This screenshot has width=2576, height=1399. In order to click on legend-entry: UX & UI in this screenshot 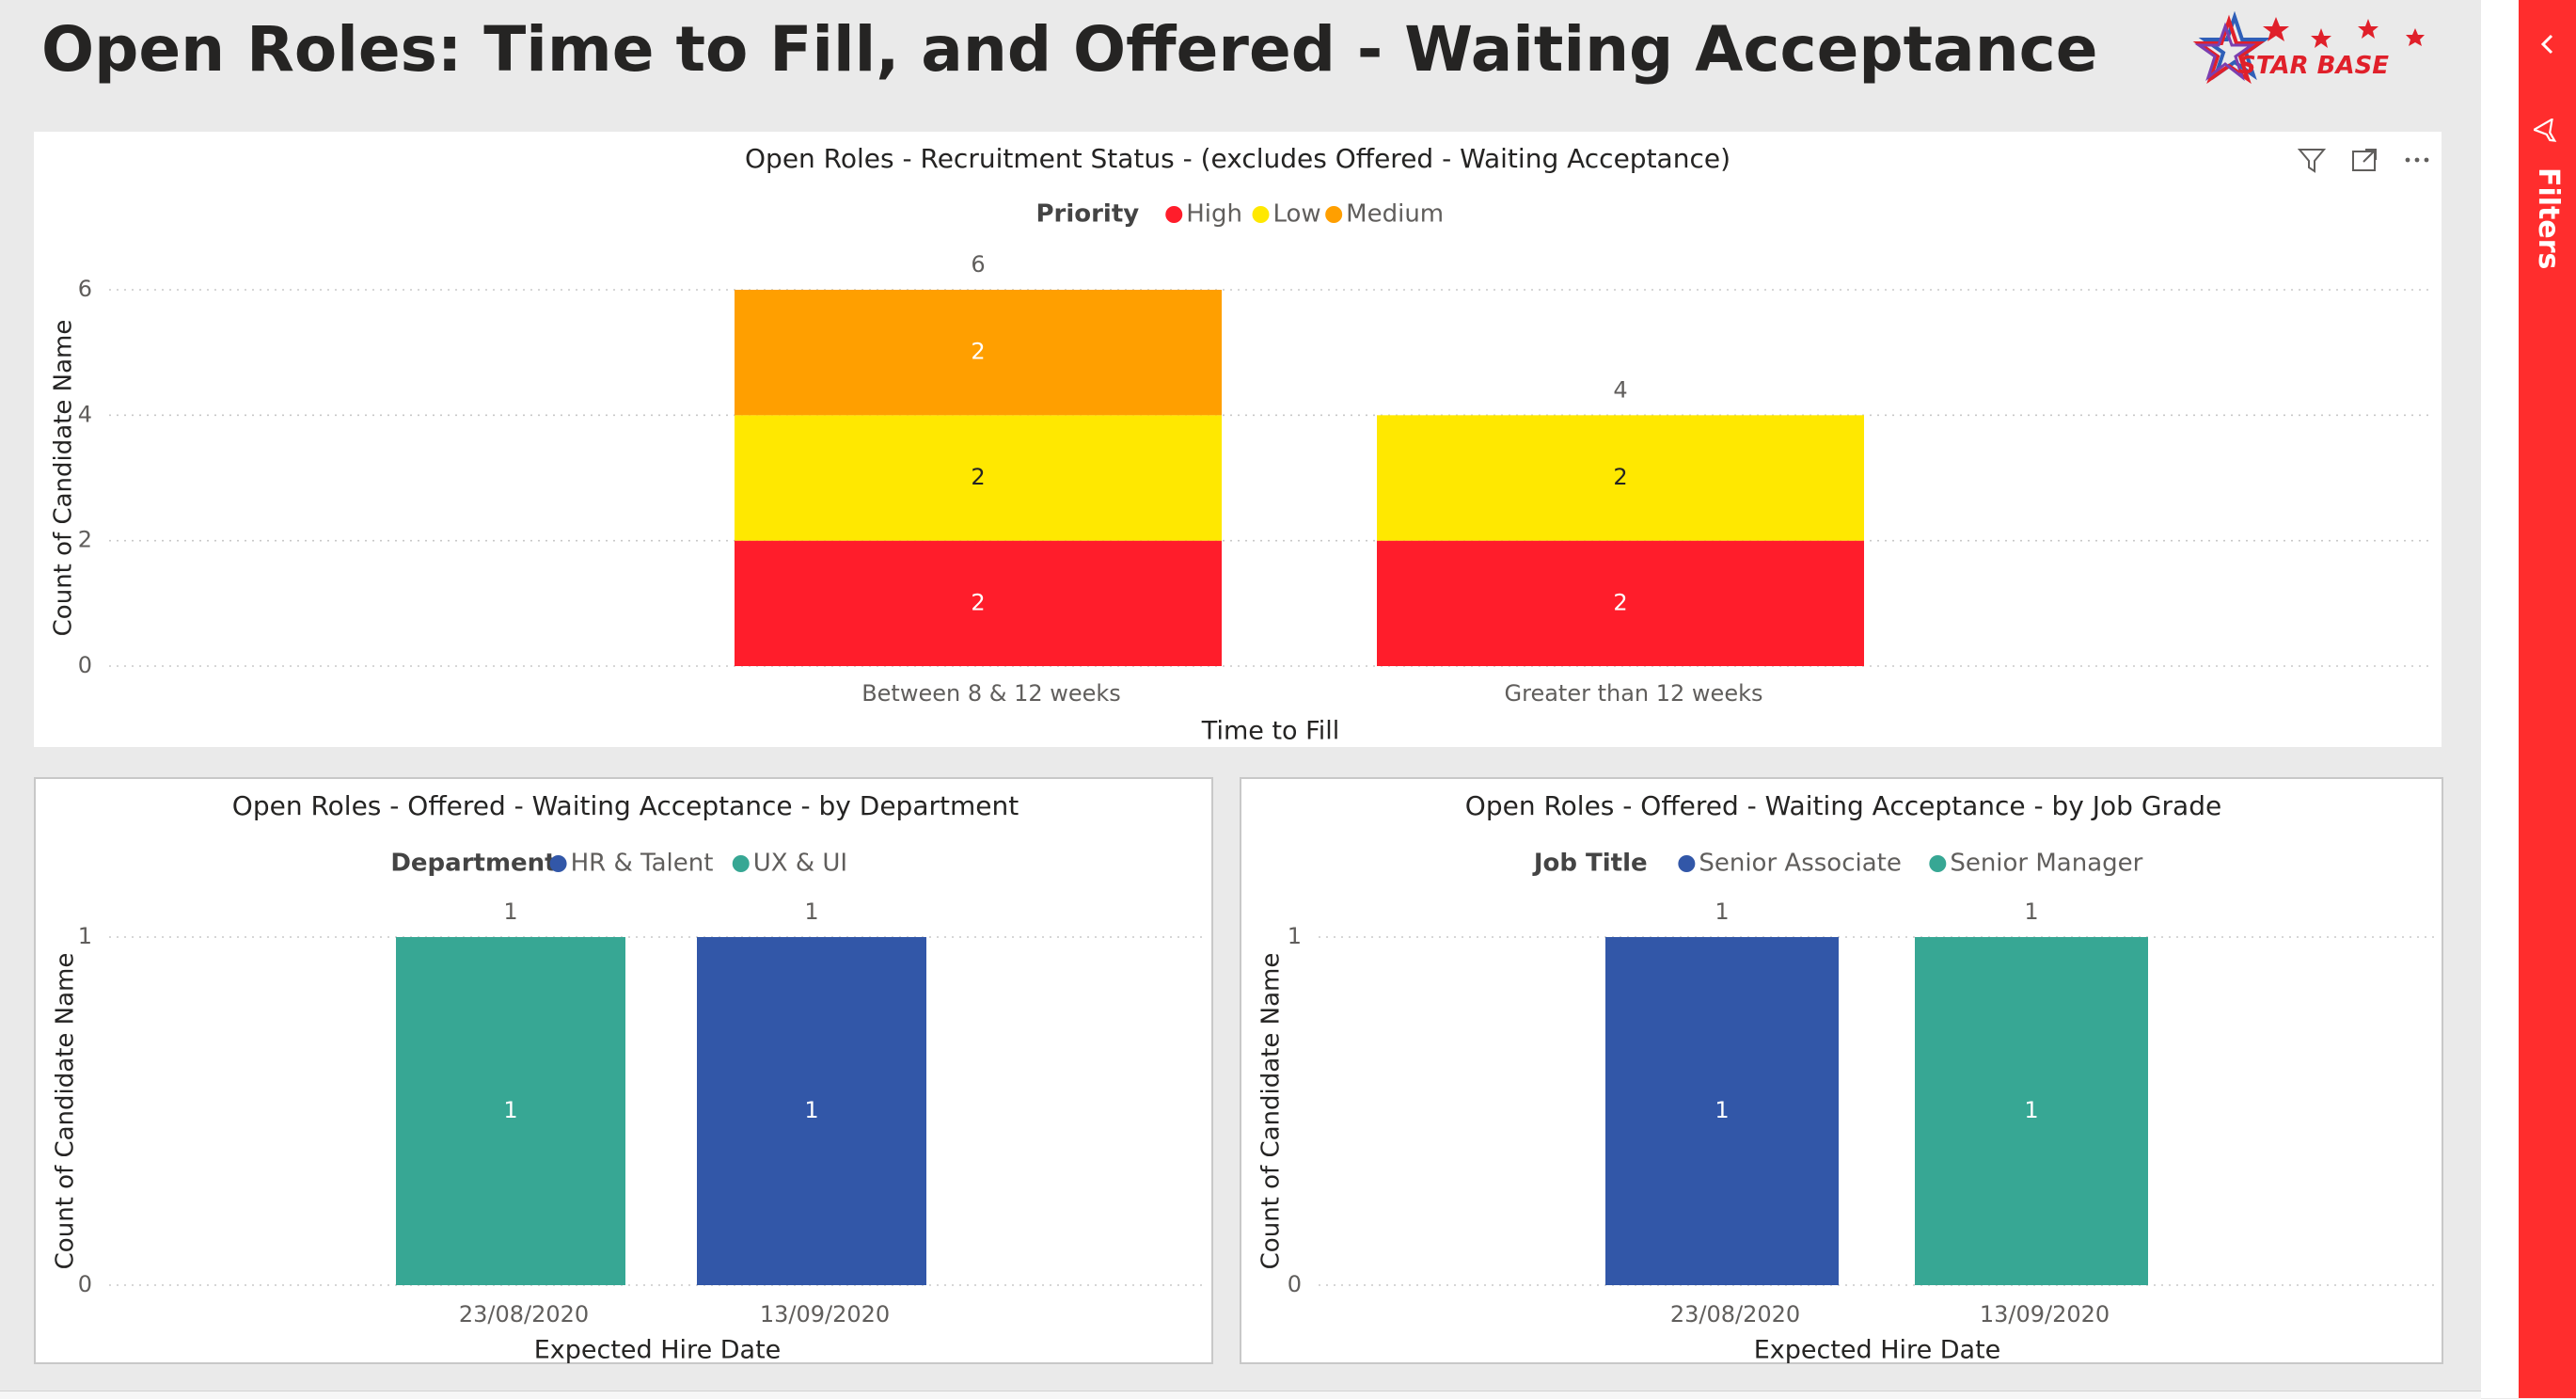, I will do `click(800, 864)`.